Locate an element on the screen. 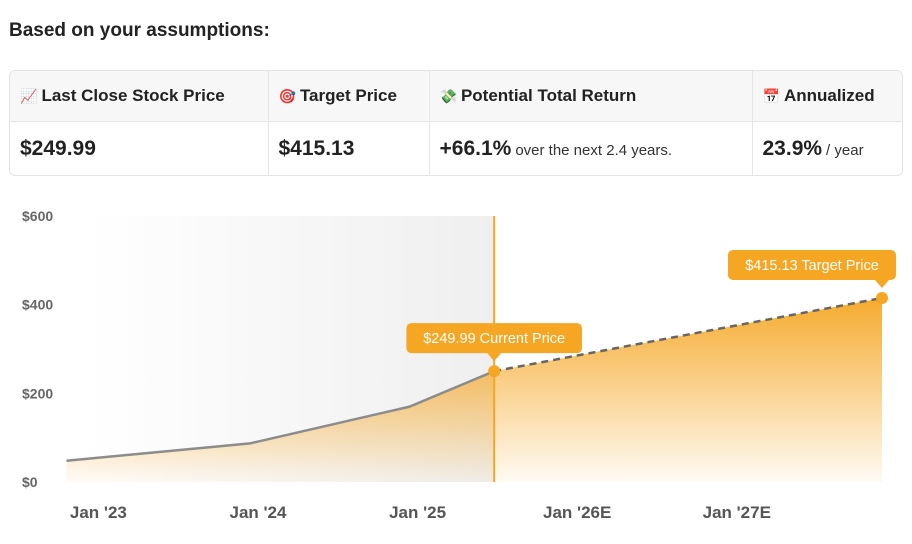 The height and width of the screenshot is (544, 912). potential-return-value: +66.1% is located at coordinates (475, 148).